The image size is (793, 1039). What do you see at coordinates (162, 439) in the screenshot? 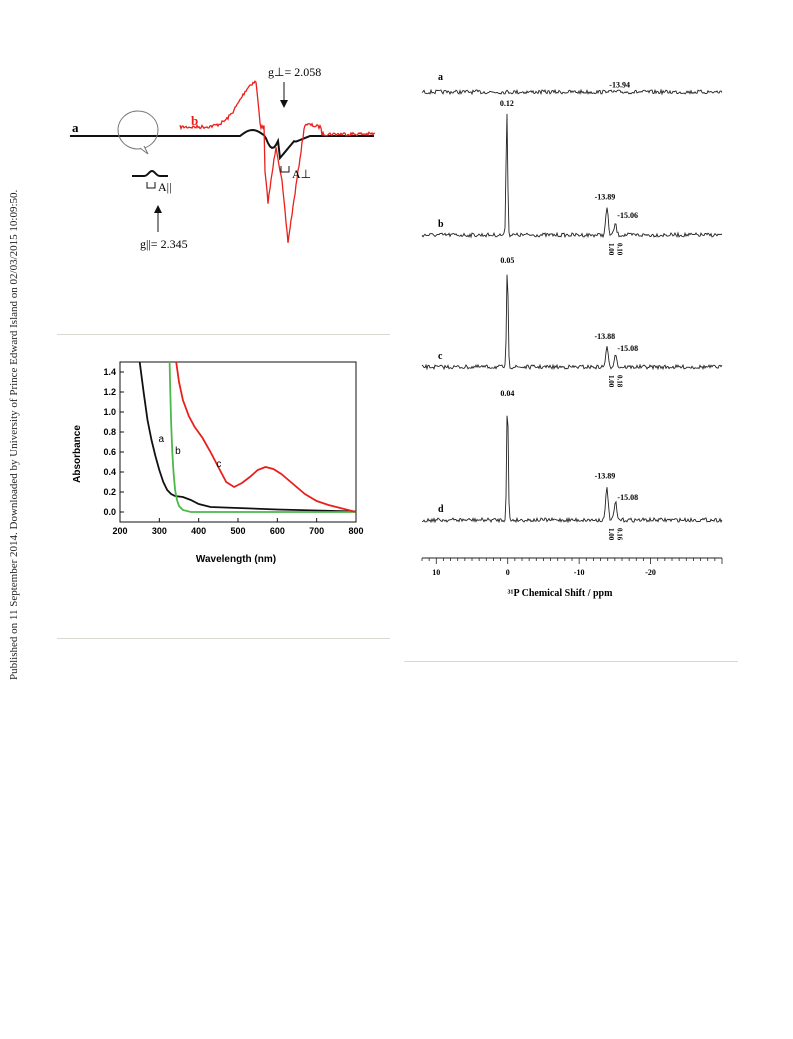
I see `uv-curve-label-a: a` at bounding box center [162, 439].